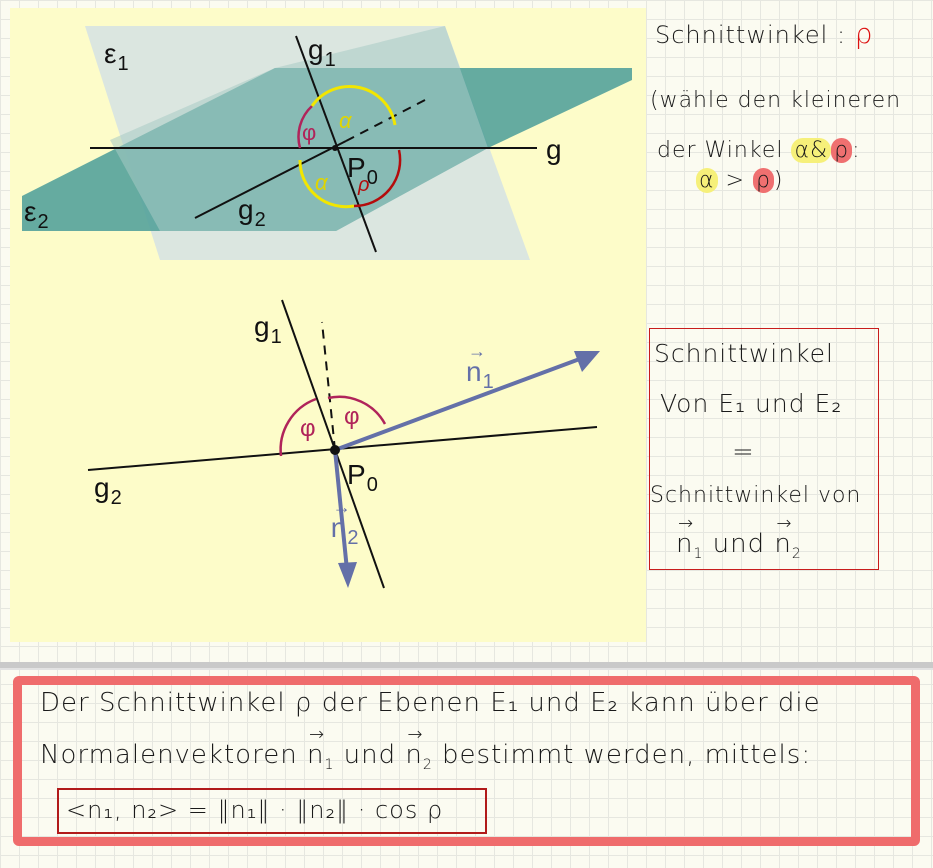 The image size is (933, 868). Describe the element at coordinates (116, 56) in the screenshot. I see `label-epsilon-1: ε1` at that location.